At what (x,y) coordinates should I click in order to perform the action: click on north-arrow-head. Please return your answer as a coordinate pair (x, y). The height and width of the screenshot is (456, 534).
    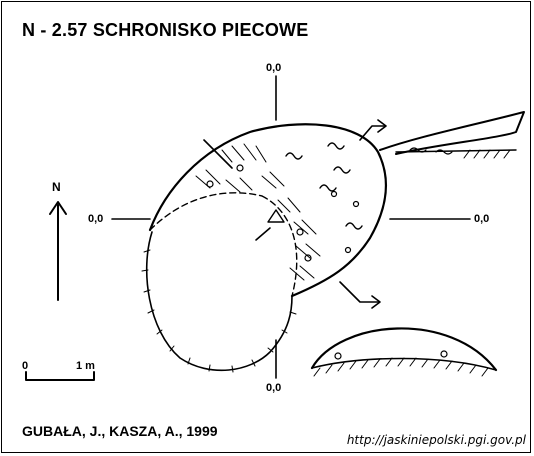
    Looking at the image, I should click on (58, 208).